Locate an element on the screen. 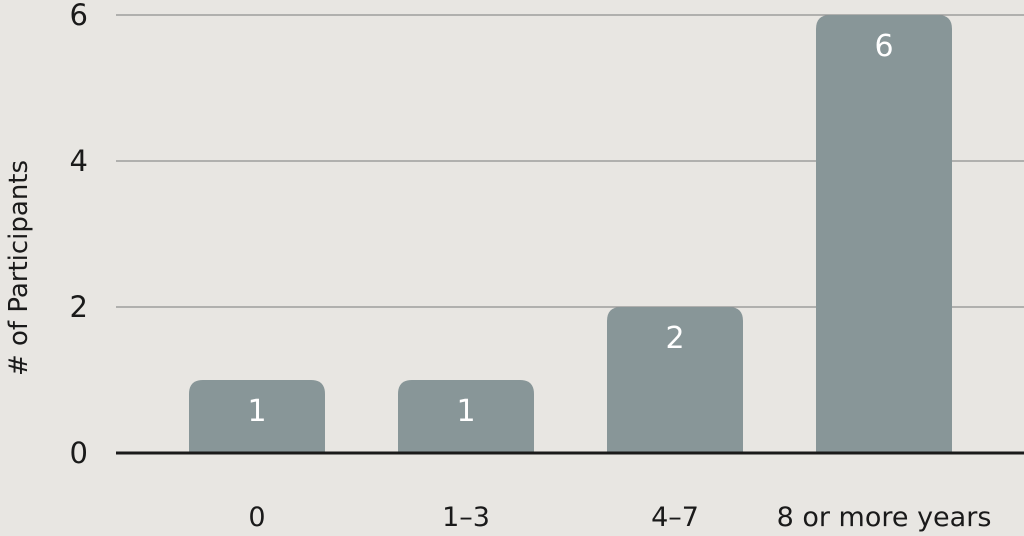  x-tick-label: 4–7 is located at coordinates (675, 517).